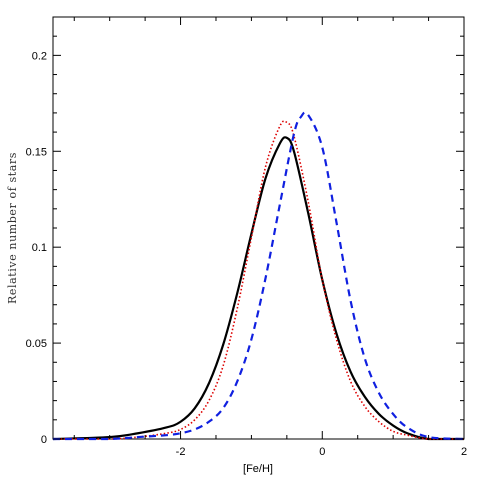 The width and height of the screenshot is (491, 491). I want to click on x-tick-label: 2, so click(464, 452).